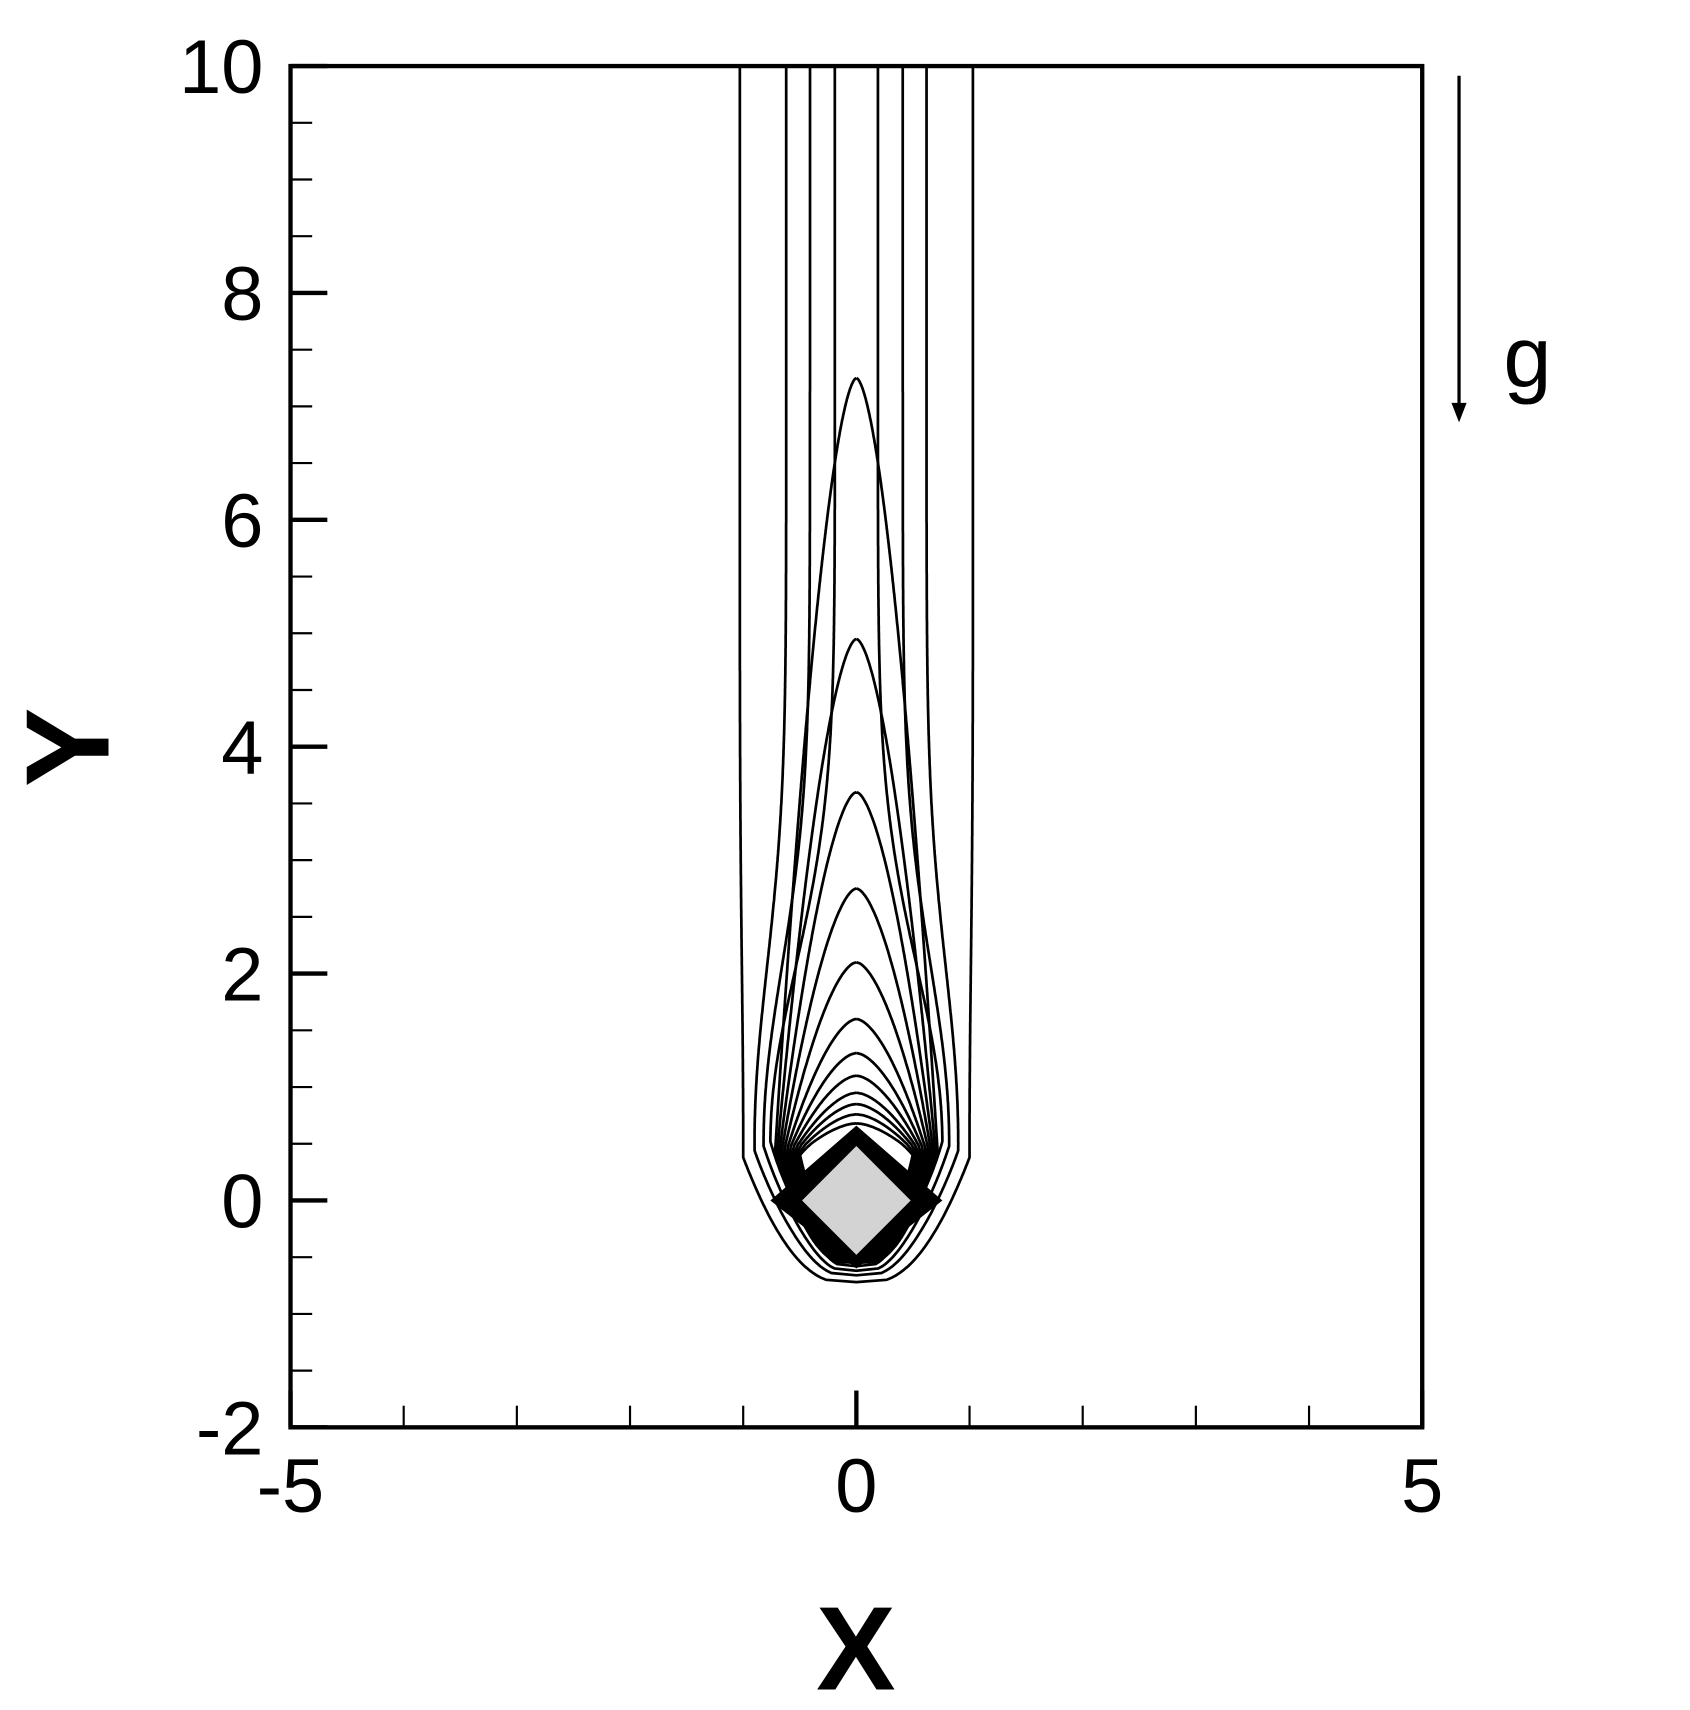 The height and width of the screenshot is (1710, 1690). Describe the element at coordinates (242, 1202) in the screenshot. I see `y-tick-label: 0` at that location.